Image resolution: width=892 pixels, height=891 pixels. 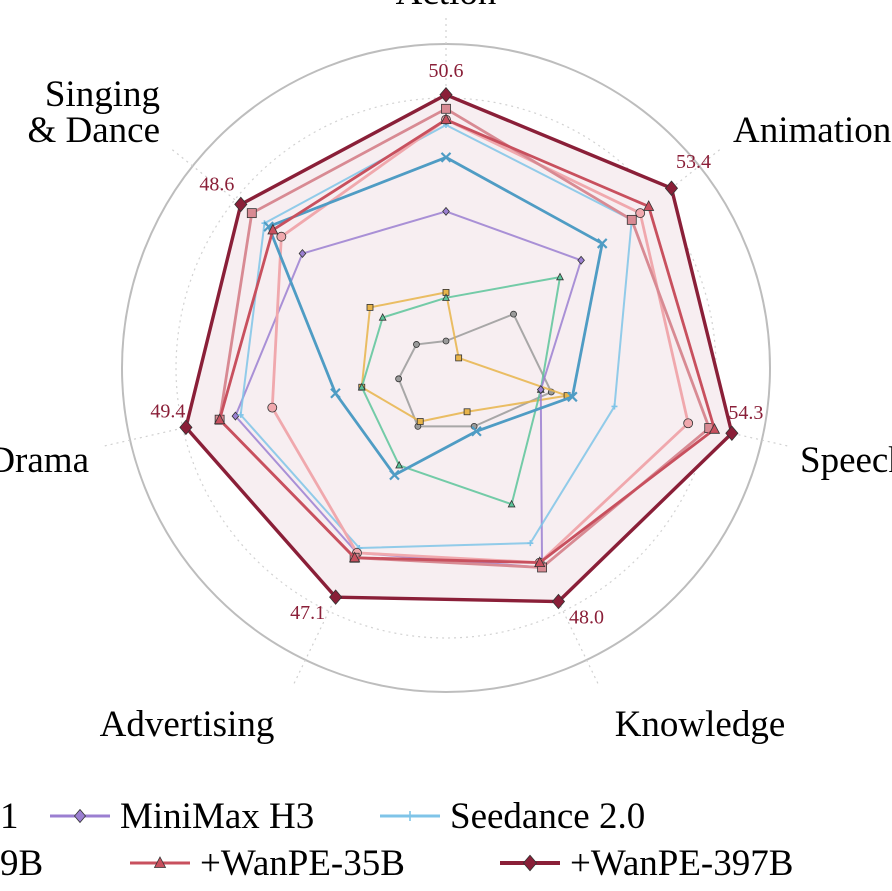 What do you see at coordinates (307, 613) in the screenshot?
I see `peak-label-4: 47.1` at bounding box center [307, 613].